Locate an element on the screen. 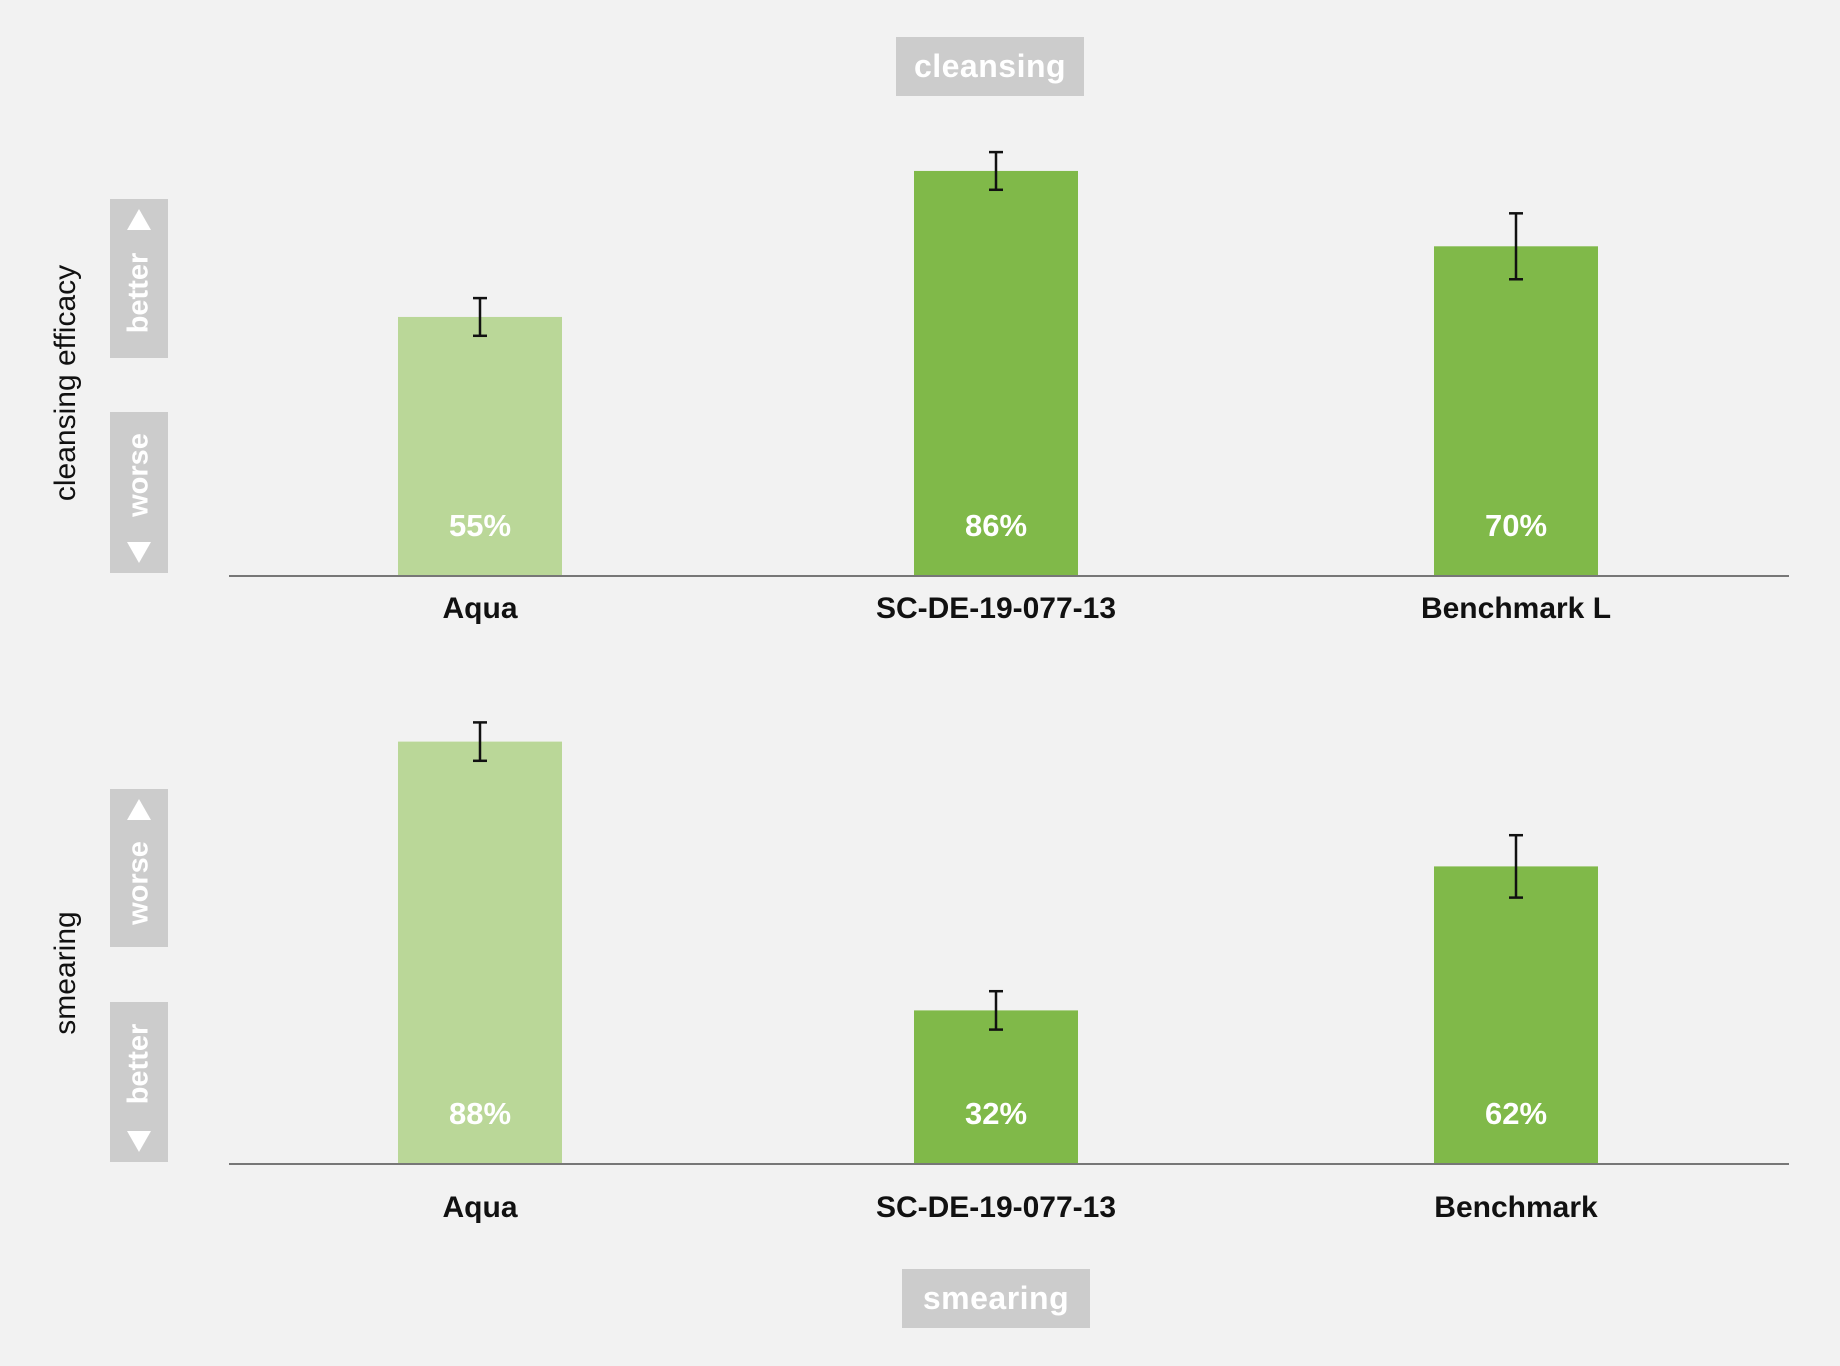 Image resolution: width=1840 pixels, height=1366 pixels. direction-box-better-top: better is located at coordinates (139, 278).